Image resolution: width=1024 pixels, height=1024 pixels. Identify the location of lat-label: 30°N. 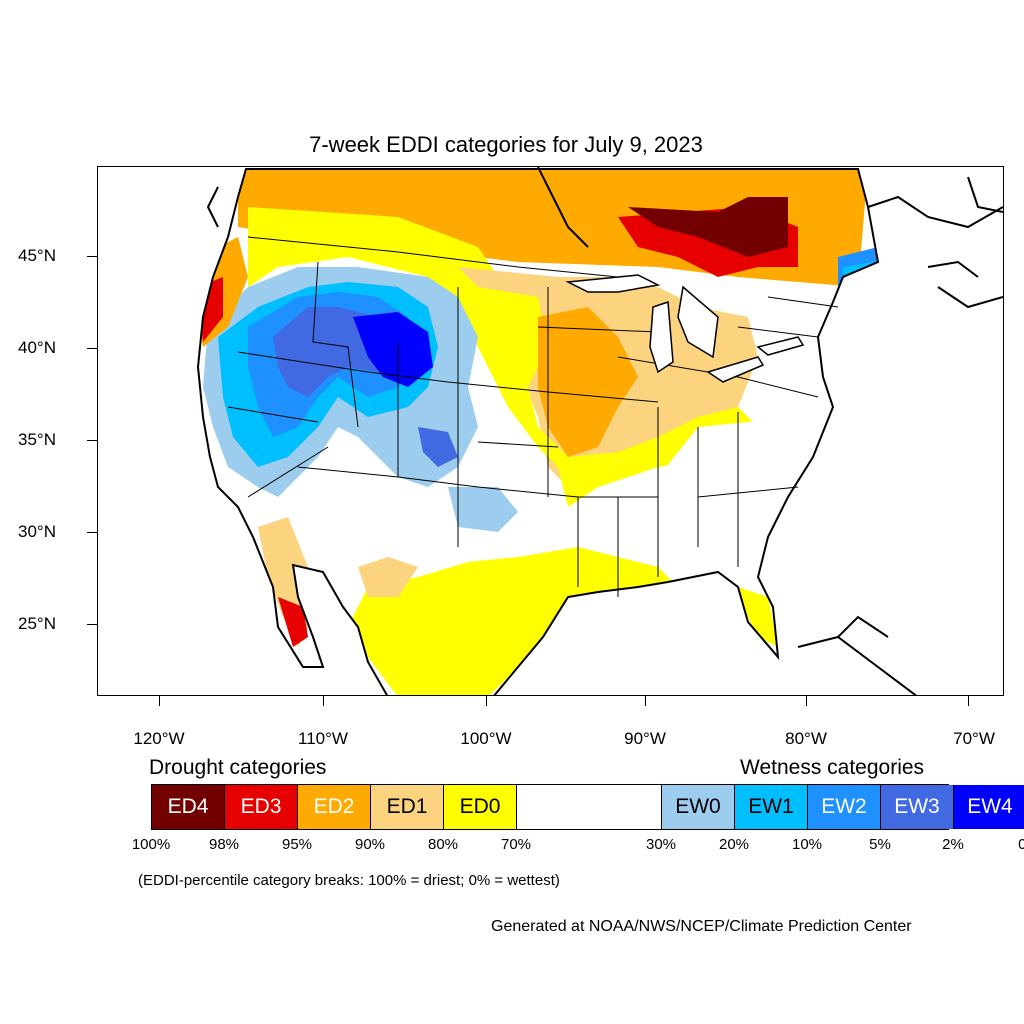
(37, 531).